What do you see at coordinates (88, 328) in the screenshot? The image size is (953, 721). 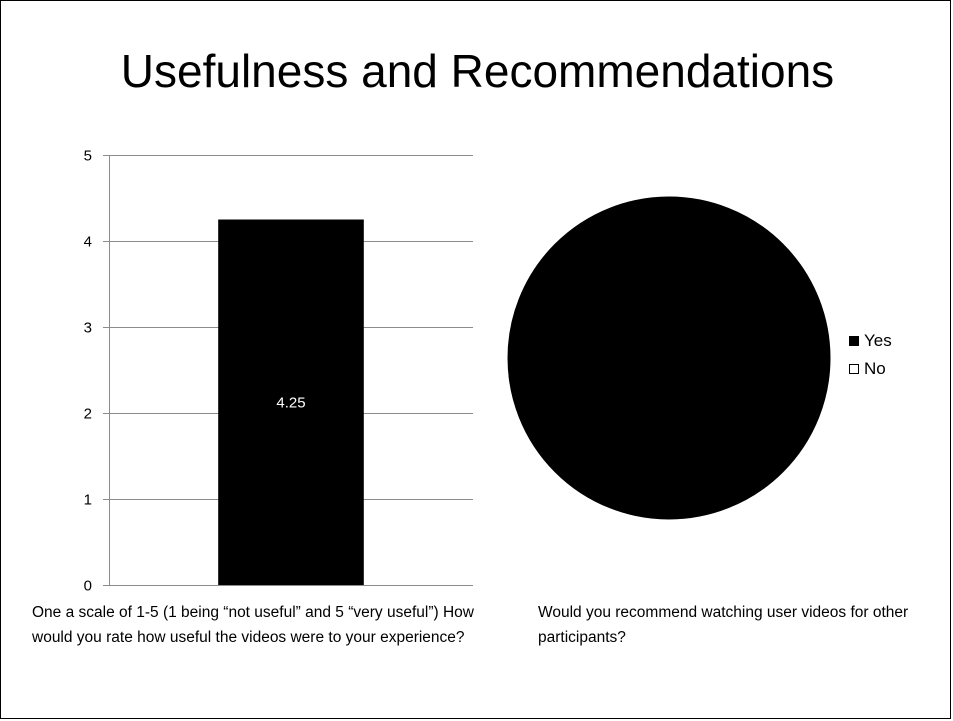 I see `y-tick-label: 3` at bounding box center [88, 328].